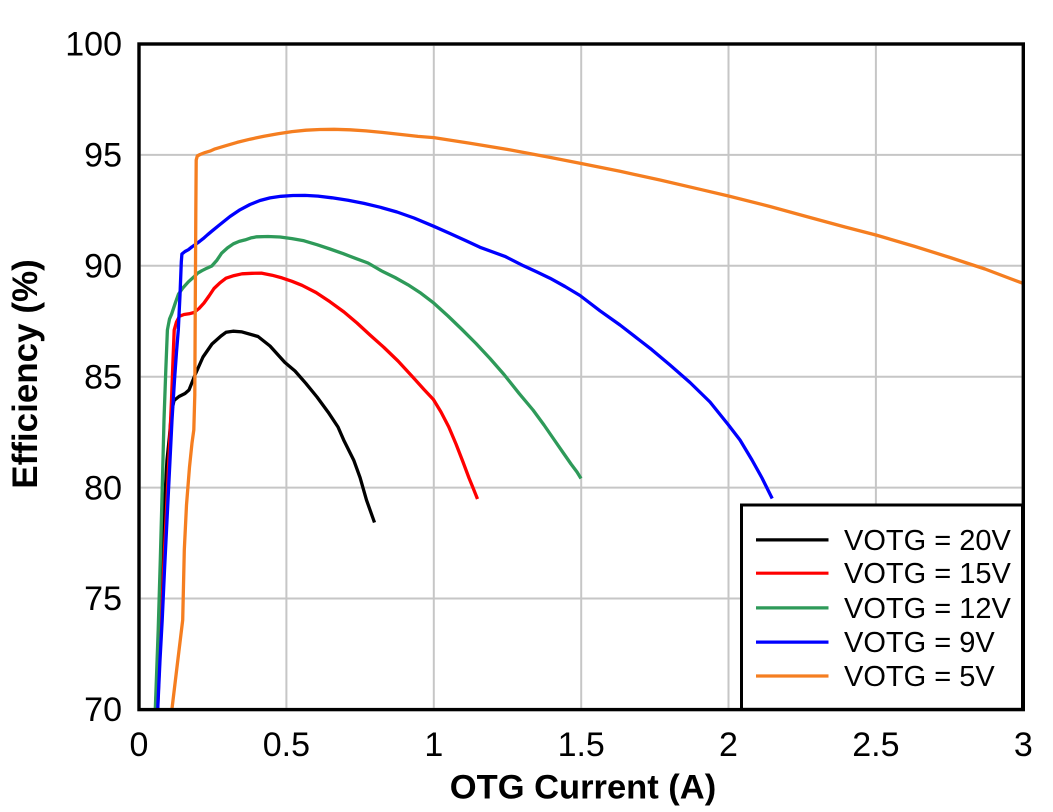 This screenshot has width=1053, height=812. What do you see at coordinates (1023, 745) in the screenshot?
I see `svg-text: 3` at bounding box center [1023, 745].